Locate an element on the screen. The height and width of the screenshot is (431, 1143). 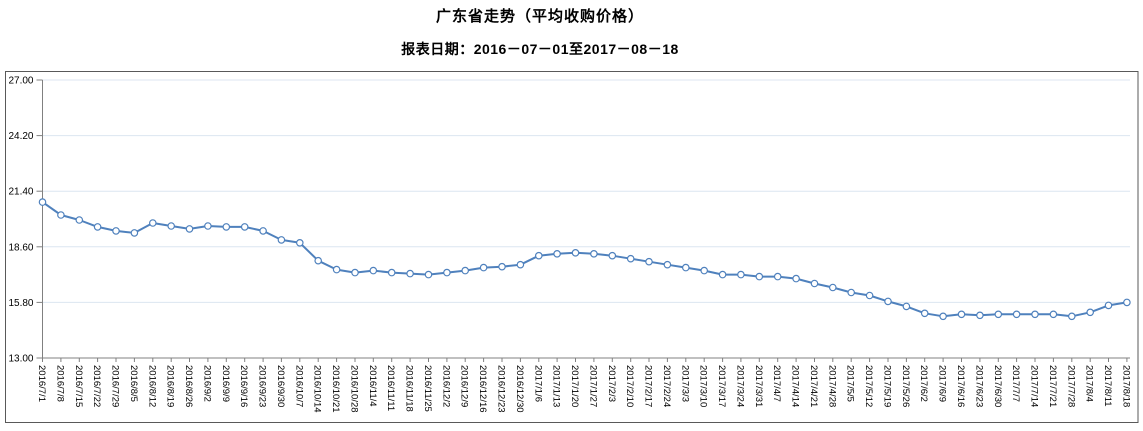
x-axis-label: 2016/11/11 is located at coordinates (390, 388).